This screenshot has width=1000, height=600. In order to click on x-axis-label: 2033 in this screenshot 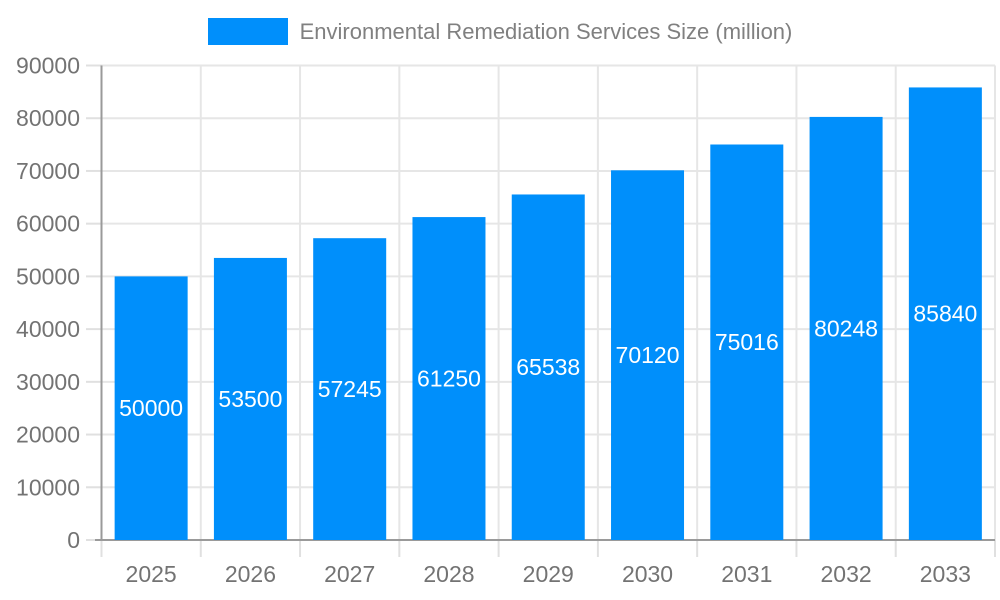, I will do `click(945, 574)`.